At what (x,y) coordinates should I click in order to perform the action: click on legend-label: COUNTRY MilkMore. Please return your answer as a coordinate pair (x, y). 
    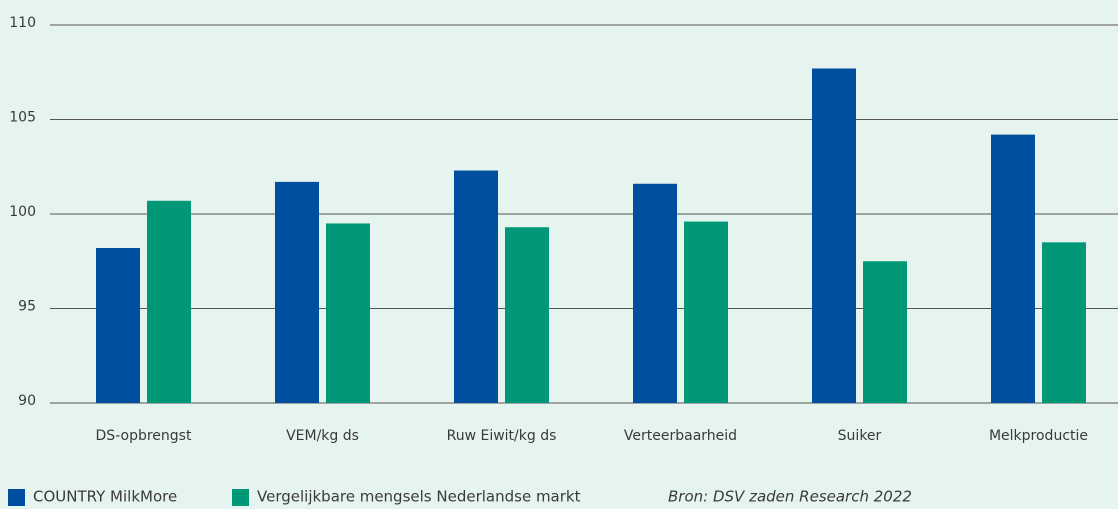
    Looking at the image, I should click on (105, 497).